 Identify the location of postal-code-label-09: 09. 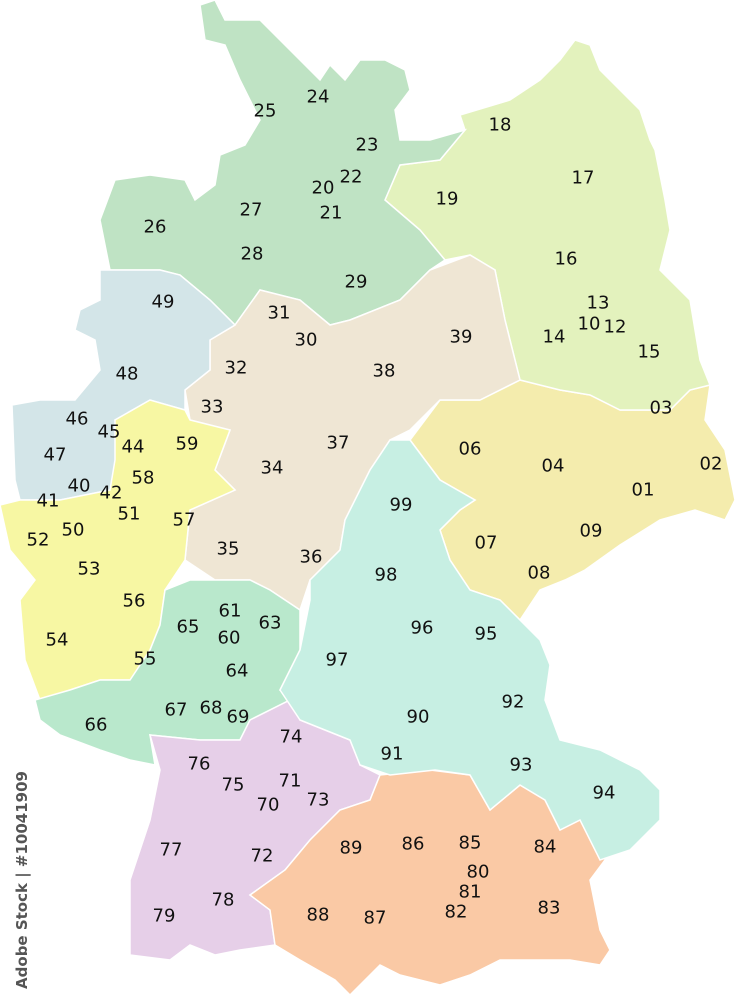
(591, 531).